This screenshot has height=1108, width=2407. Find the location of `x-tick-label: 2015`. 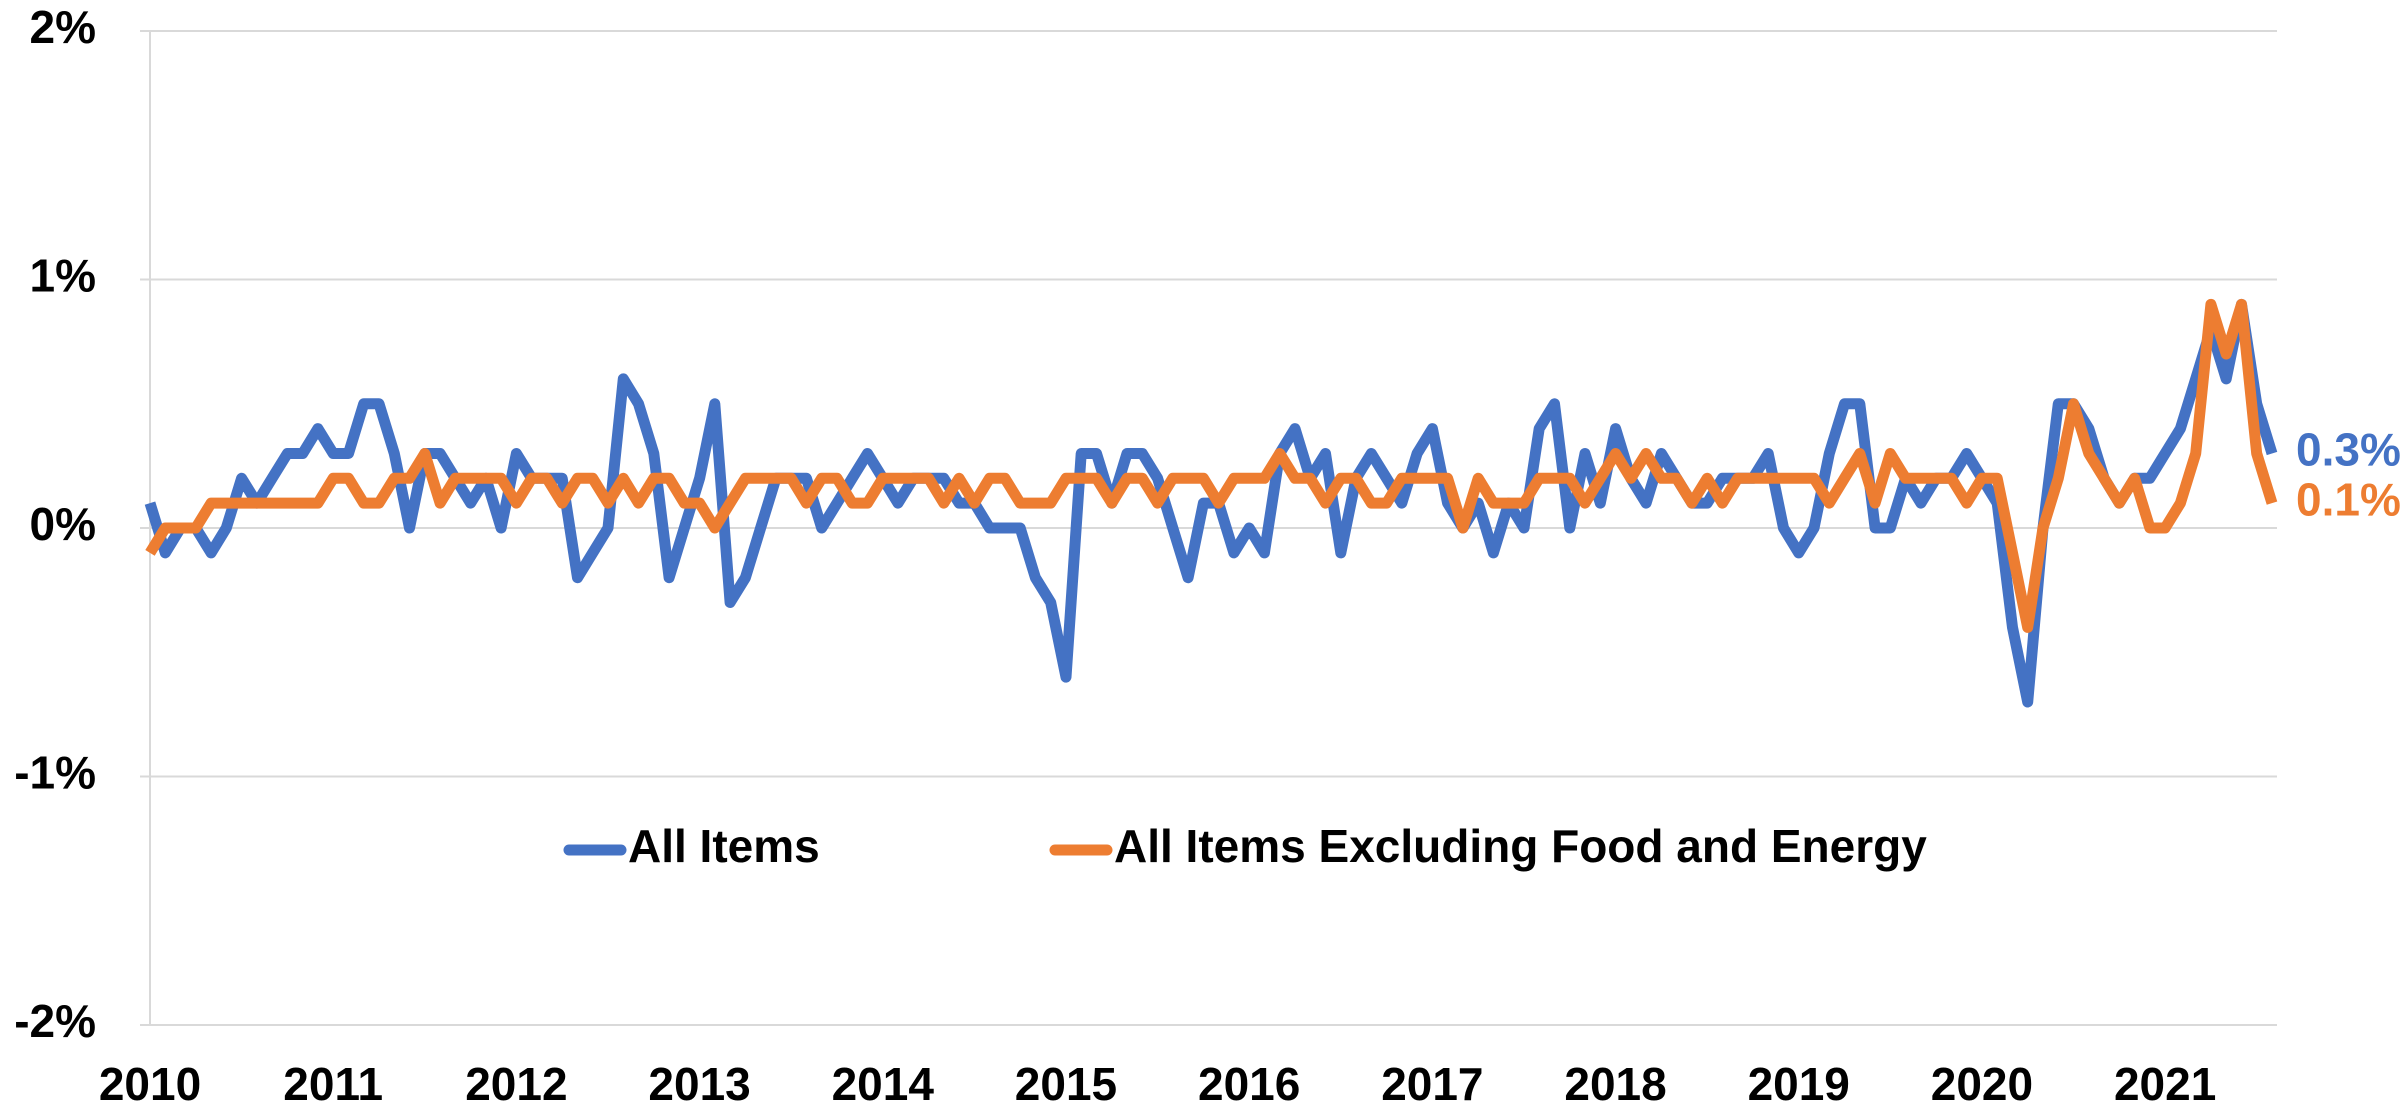

x-tick-label: 2015 is located at coordinates (1066, 1083).